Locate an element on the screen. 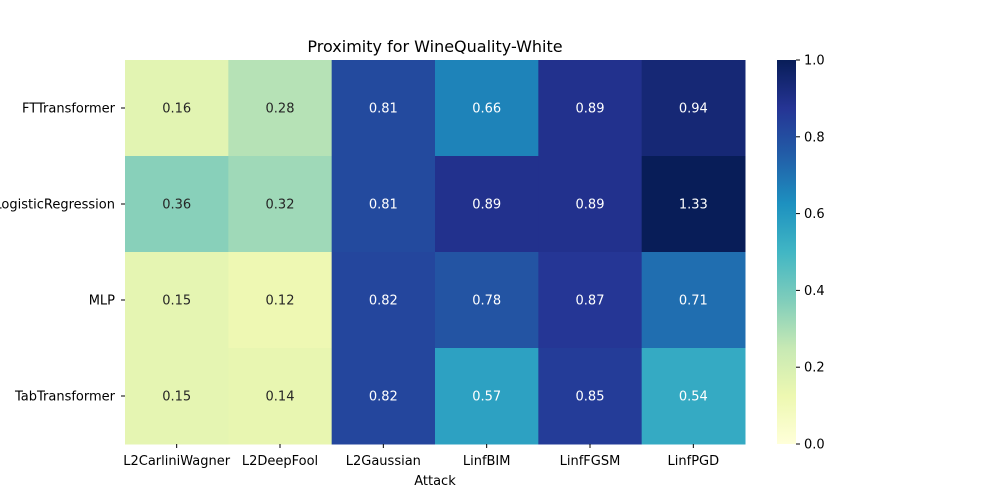  colorbar-tick-label: 0.0 is located at coordinates (814, 445).